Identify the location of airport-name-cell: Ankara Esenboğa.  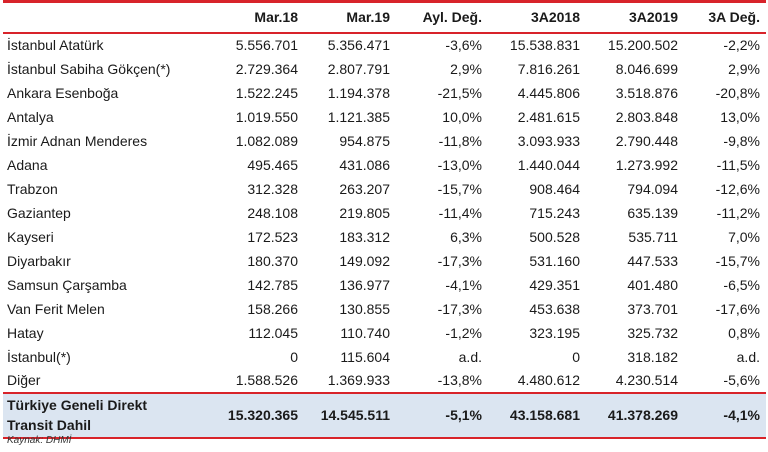
(63, 92).